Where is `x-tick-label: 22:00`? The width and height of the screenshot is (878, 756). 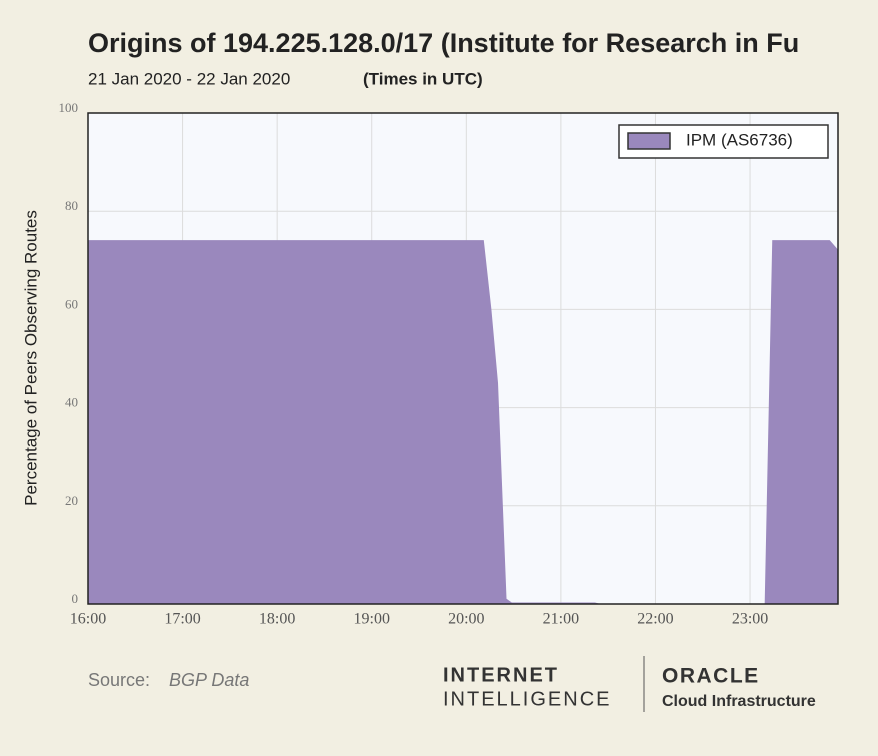
x-tick-label: 22:00 is located at coordinates (655, 619).